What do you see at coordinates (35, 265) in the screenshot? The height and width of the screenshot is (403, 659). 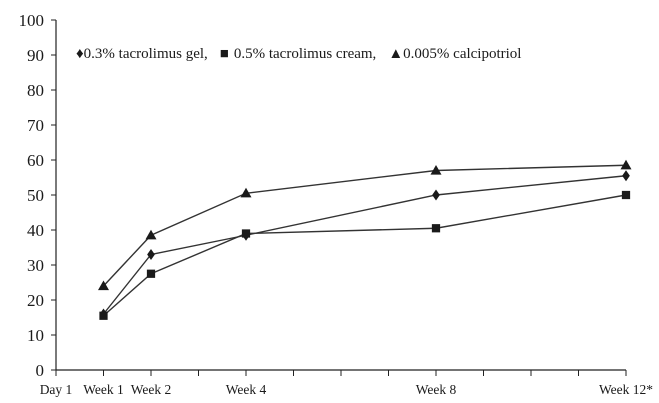 I see `y-tick-label: 30` at bounding box center [35, 265].